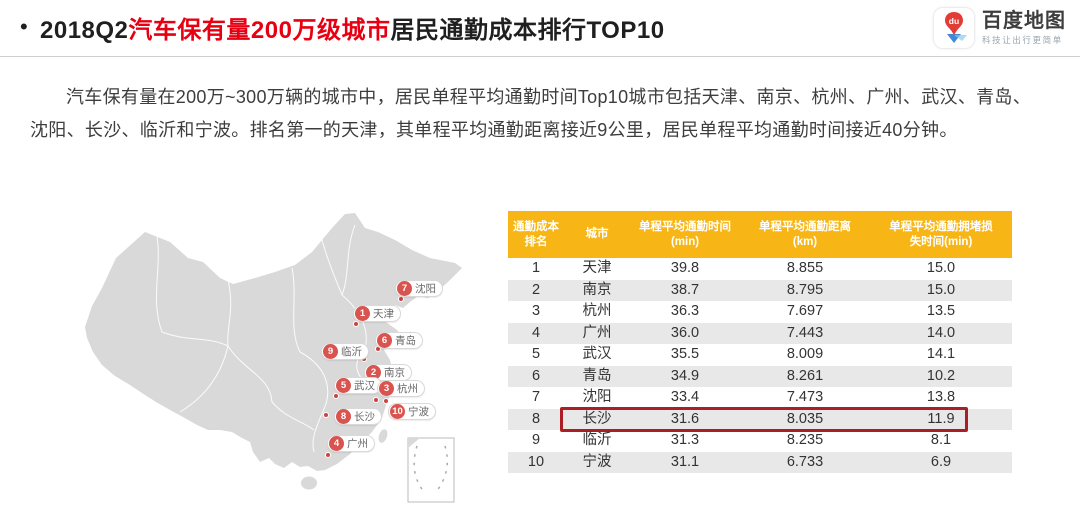 The image size is (1080, 532). Describe the element at coordinates (309, 483) in the screenshot. I see `hainan-island` at that location.